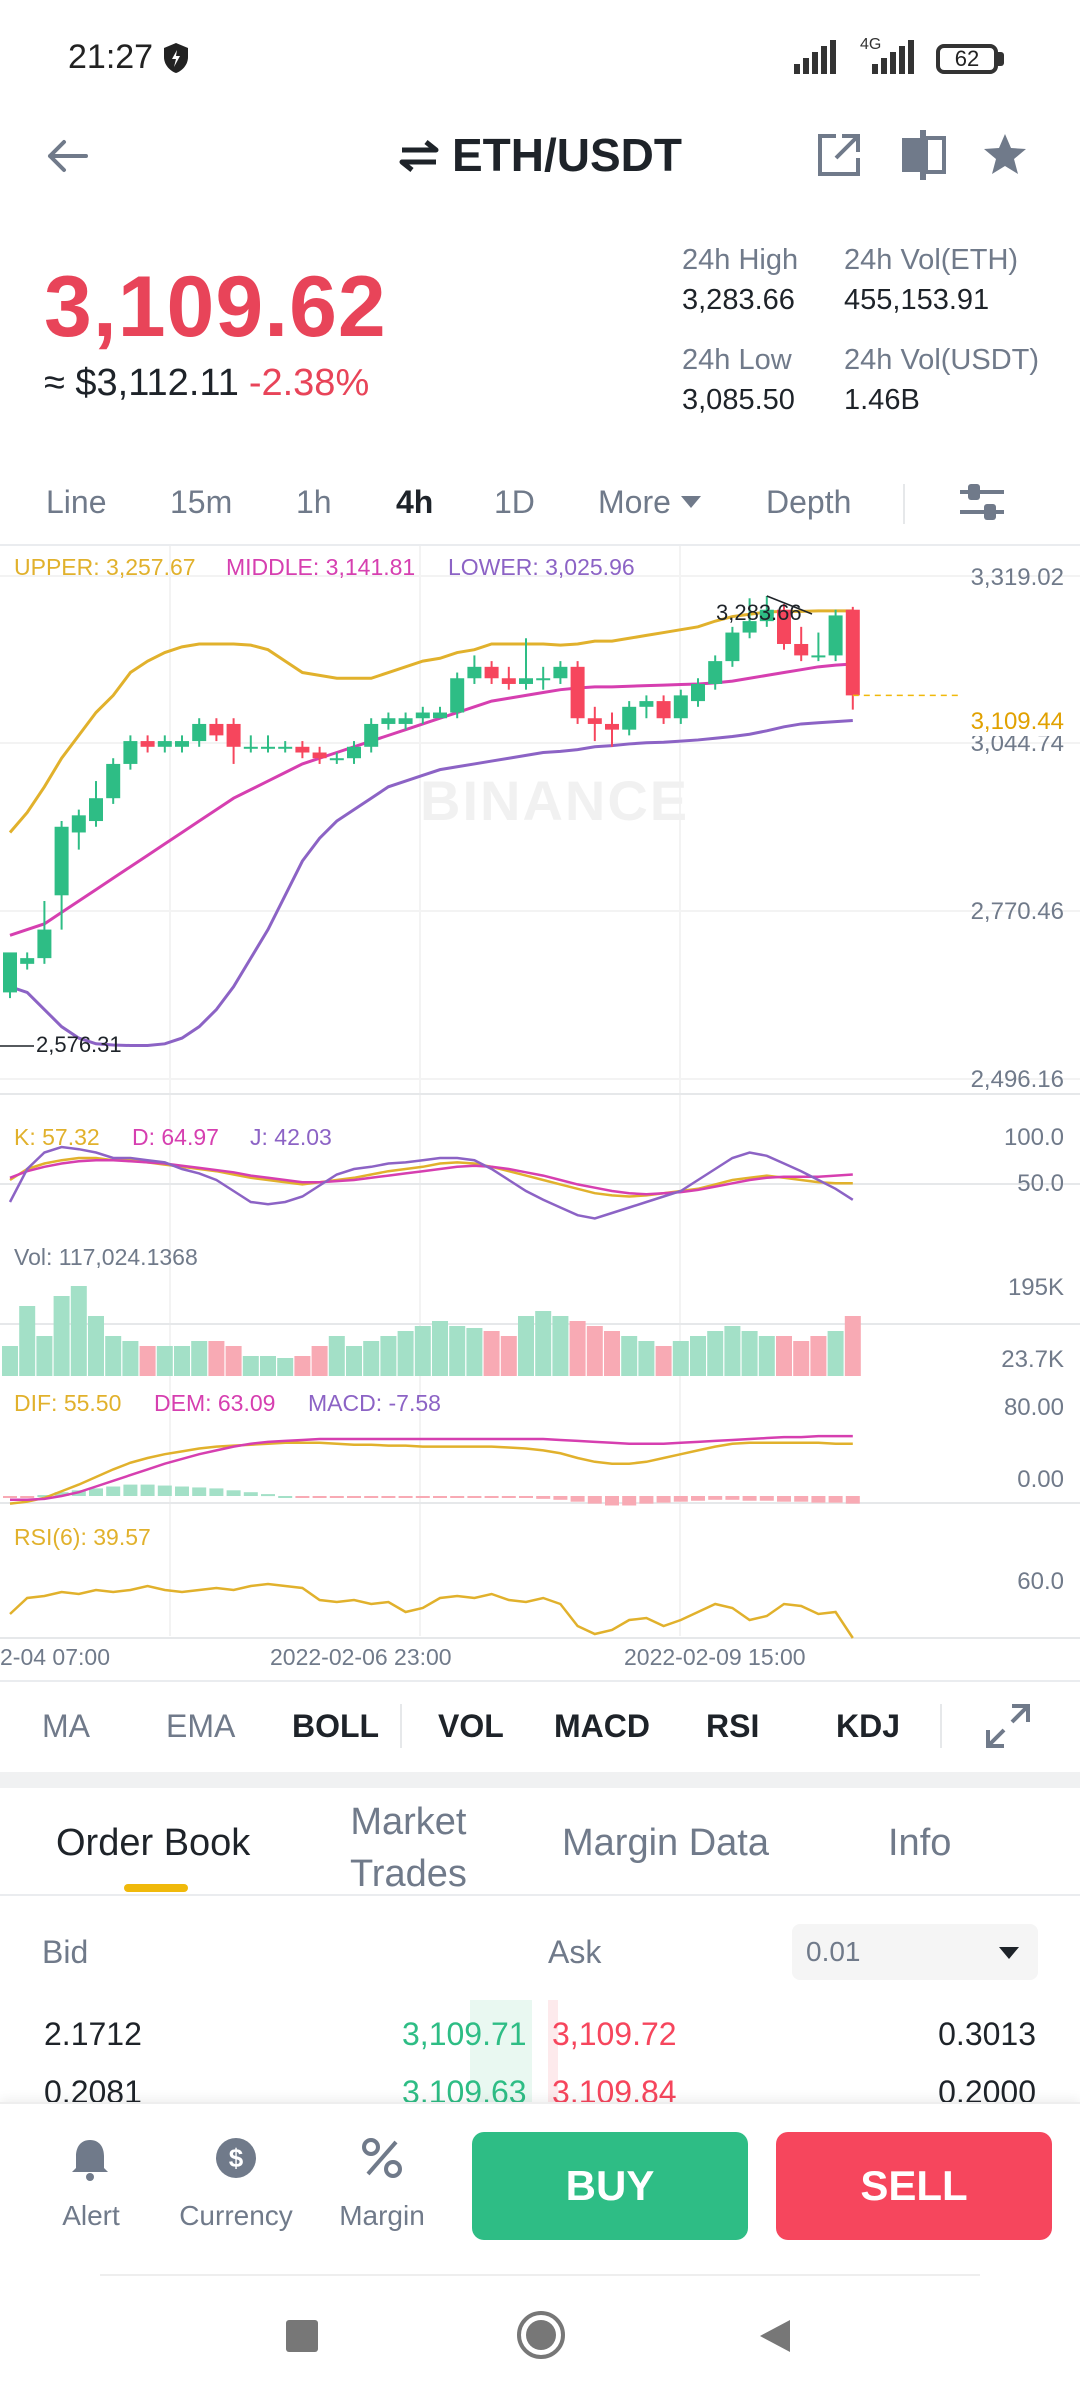 The image size is (1080, 2400). Describe the element at coordinates (419, 156) in the screenshot. I see `swap-icon` at that location.